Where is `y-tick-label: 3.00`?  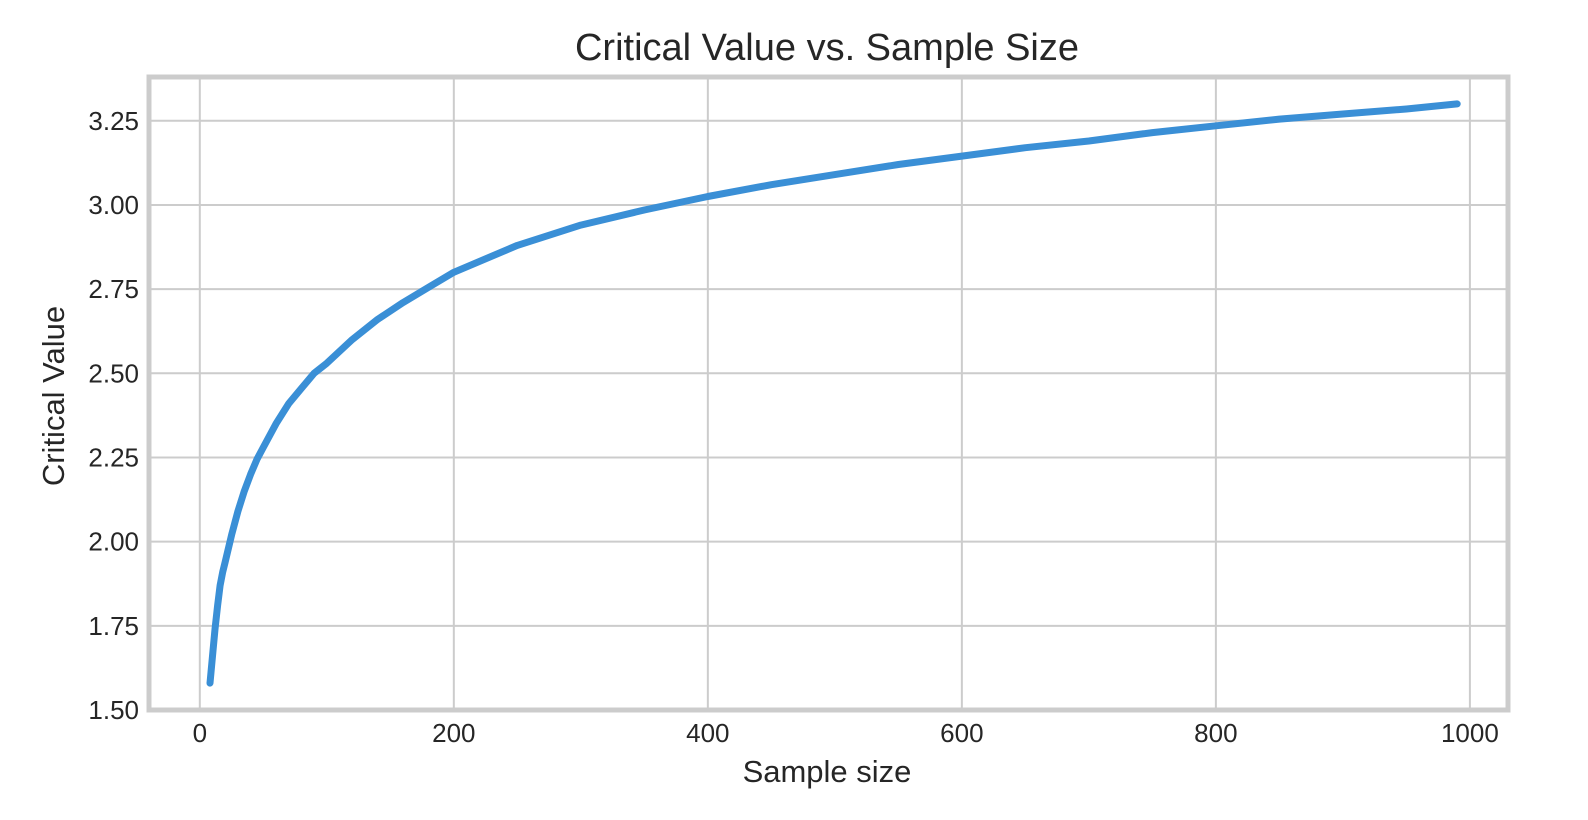 y-tick-label: 3.00 is located at coordinates (113, 205).